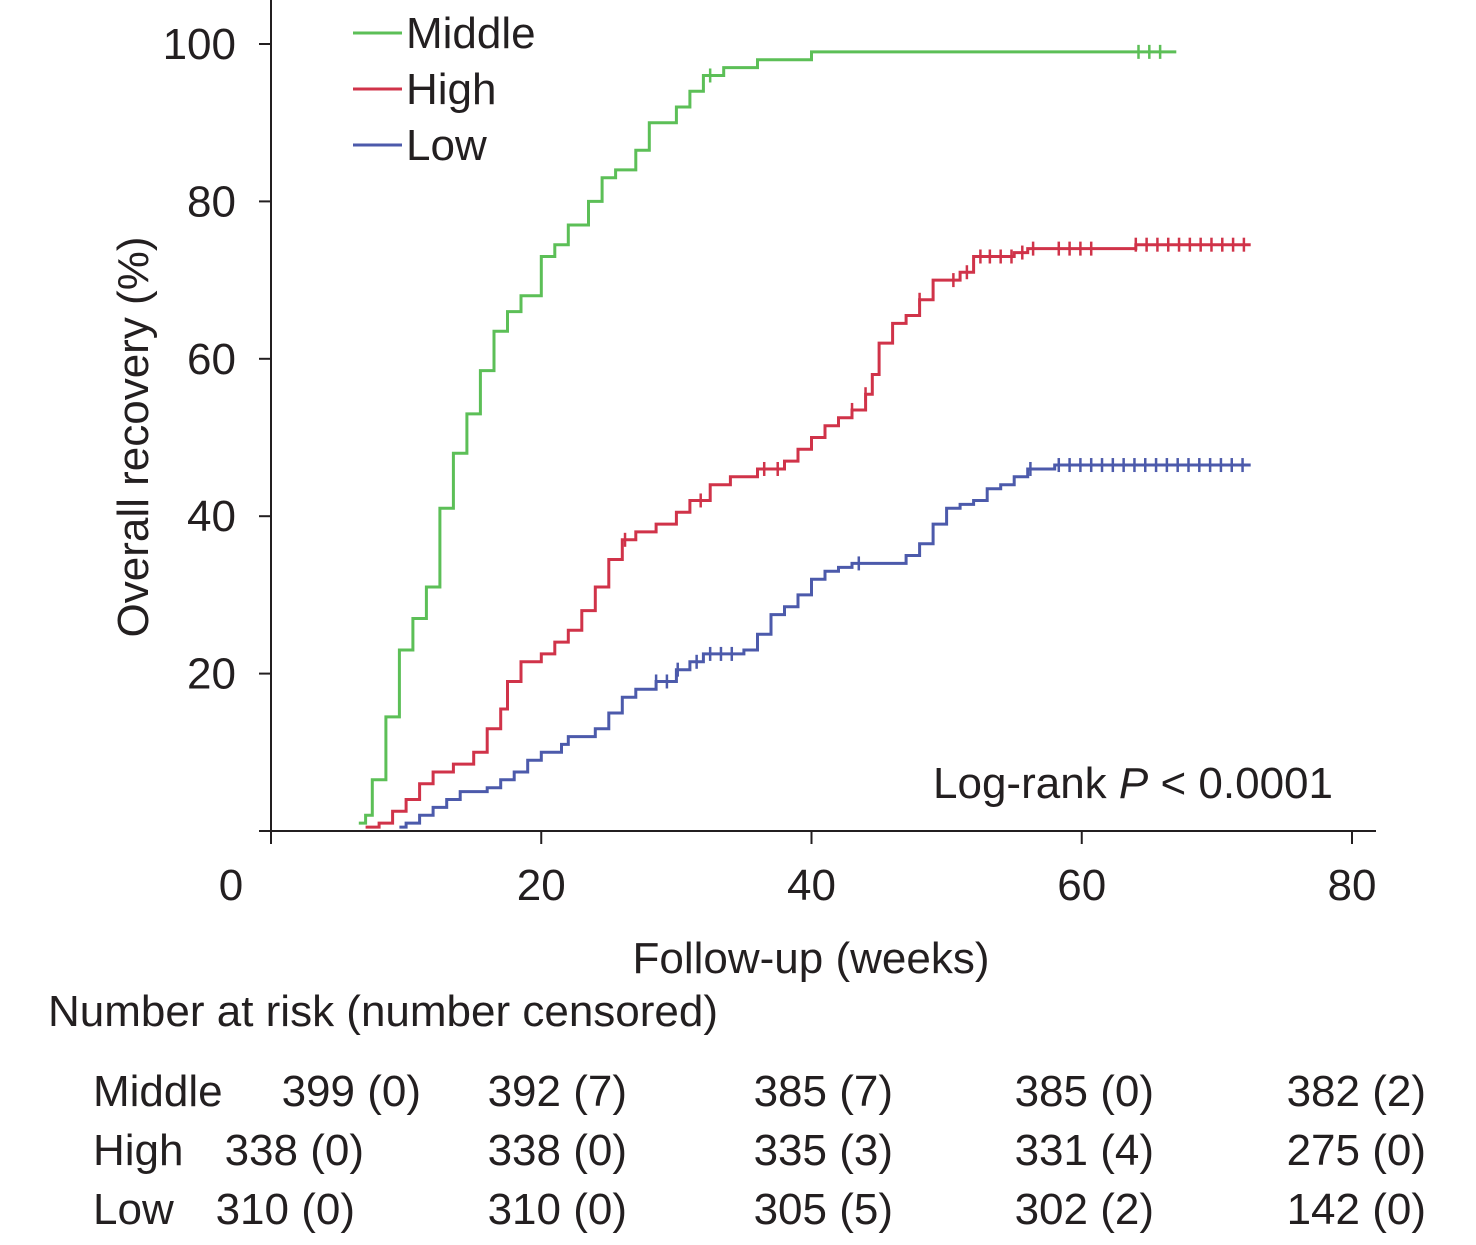 The height and width of the screenshot is (1245, 1476). Describe the element at coordinates (138, 1150) in the screenshot. I see `risk-group-label: High` at that location.